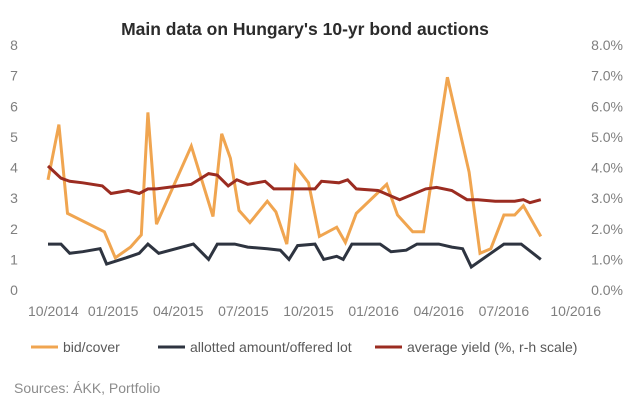  I want to click on y-axis-left-ticks: 0 1 2 3 4 5 6 7 8, so click(14, 167).